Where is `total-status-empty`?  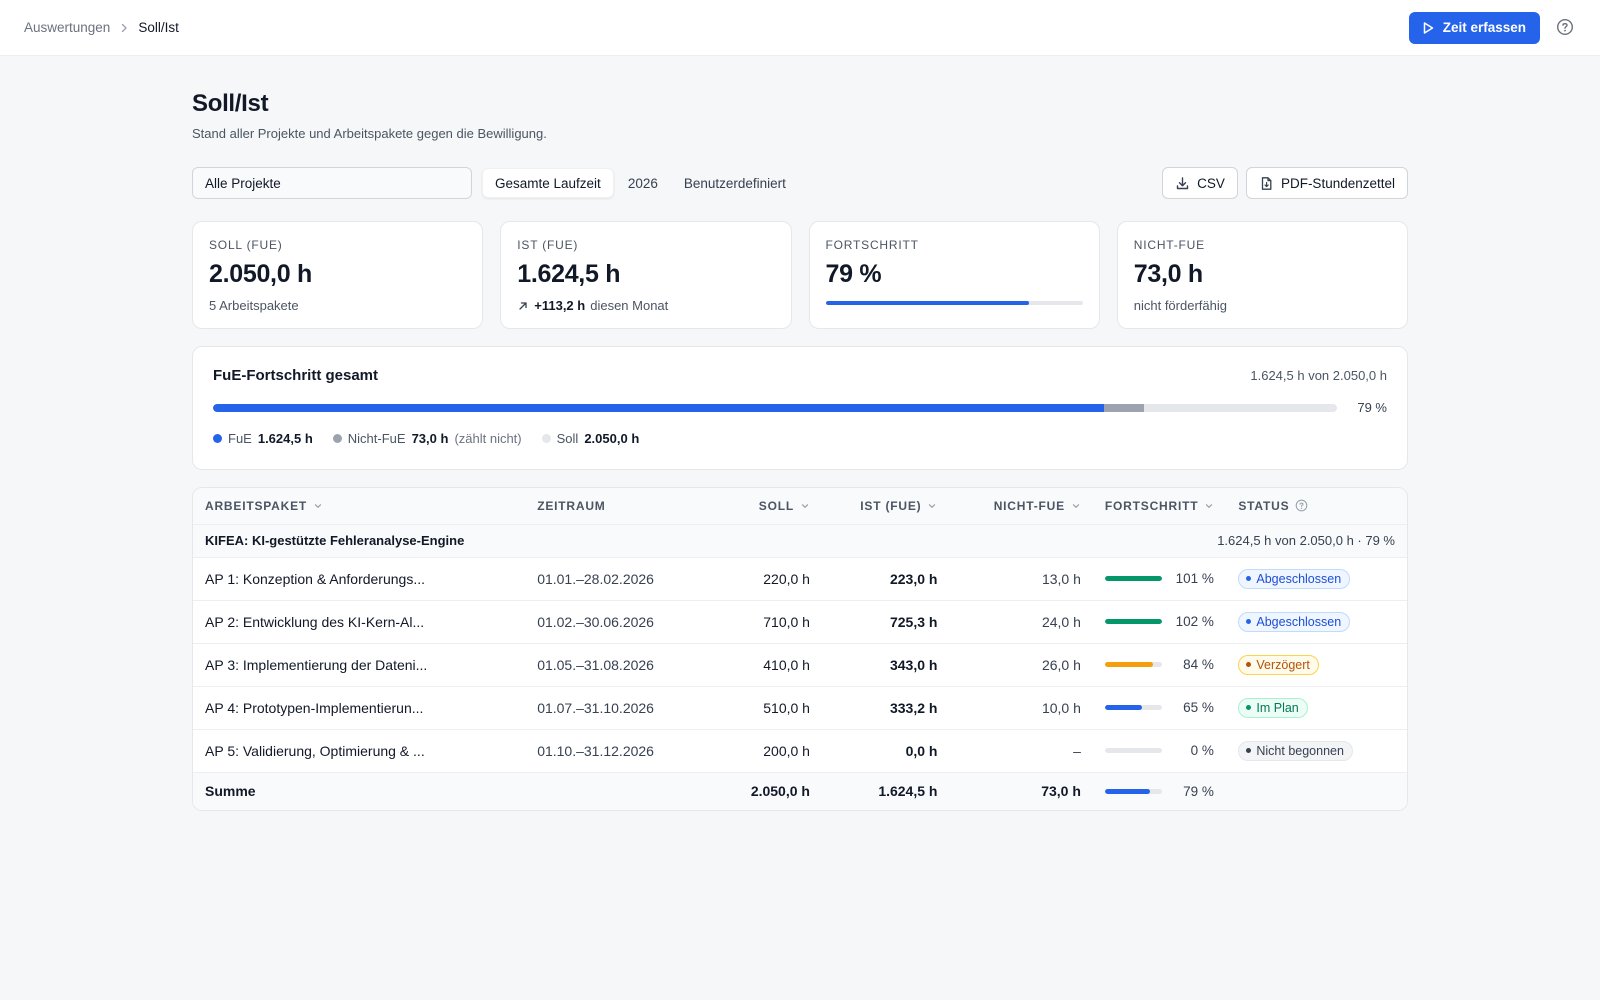
total-status-empty is located at coordinates (1316, 791).